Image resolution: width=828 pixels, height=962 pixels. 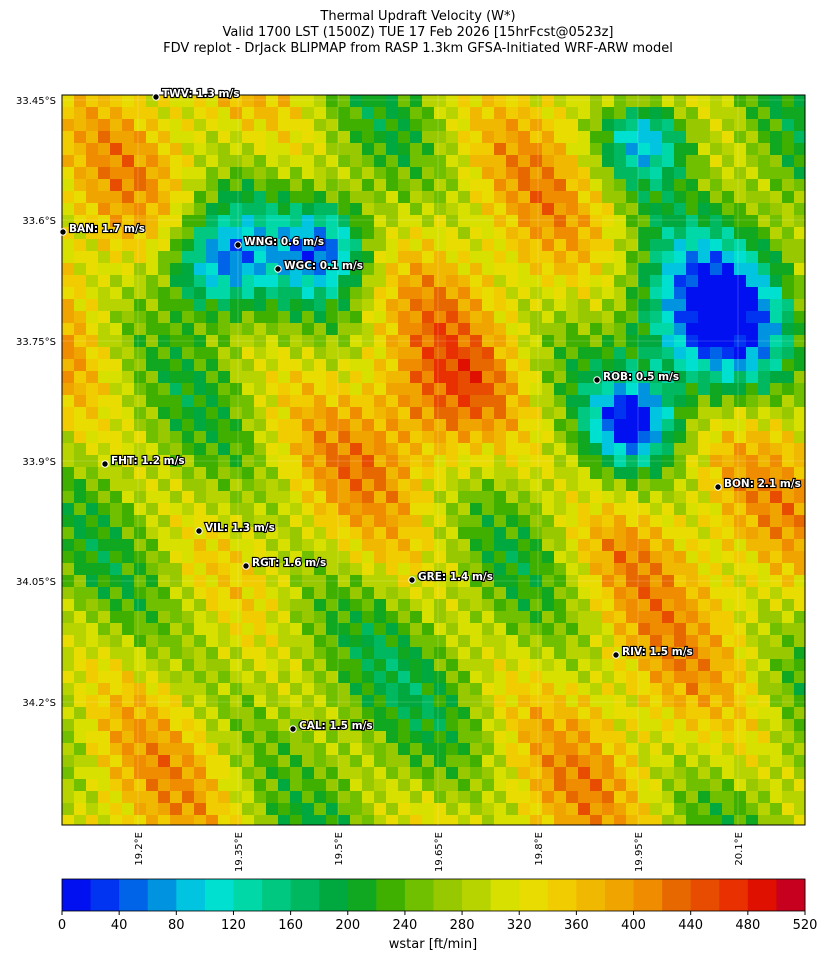 I want to click on colorbar-swatch, so click(x=734, y=895).